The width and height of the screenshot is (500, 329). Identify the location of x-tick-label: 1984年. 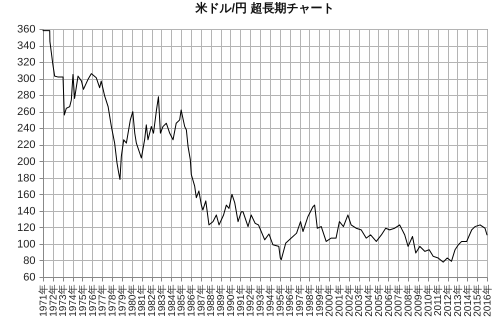
(172, 300).